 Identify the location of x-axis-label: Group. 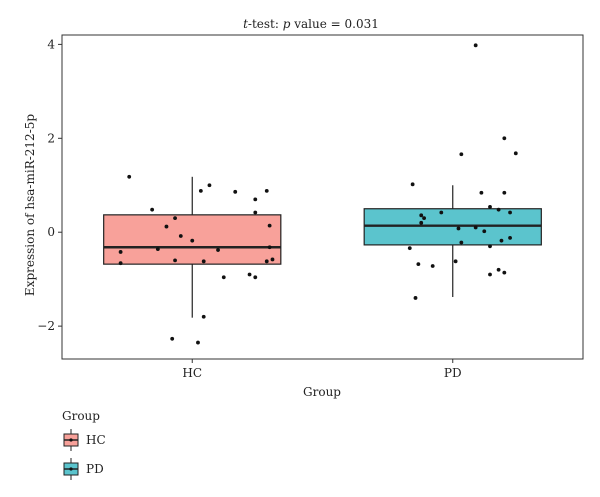
(322, 392).